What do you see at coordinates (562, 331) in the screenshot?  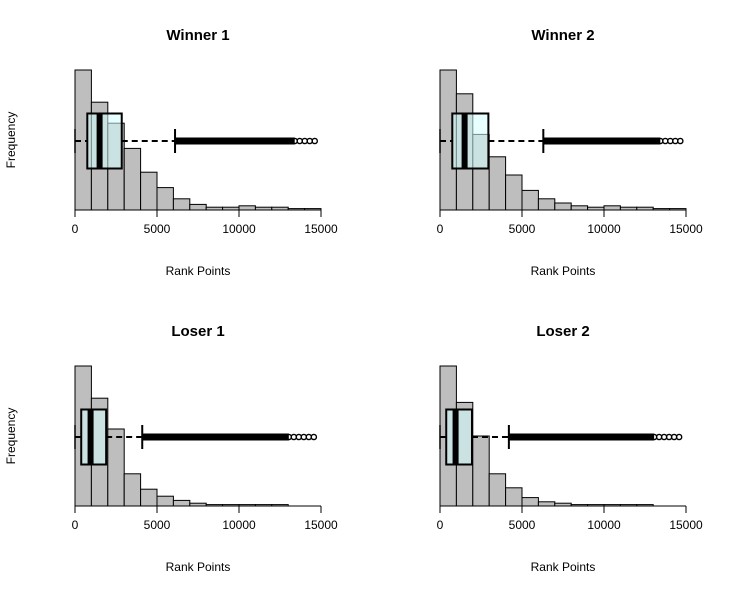 I see `chart-title: Loser 2` at bounding box center [562, 331].